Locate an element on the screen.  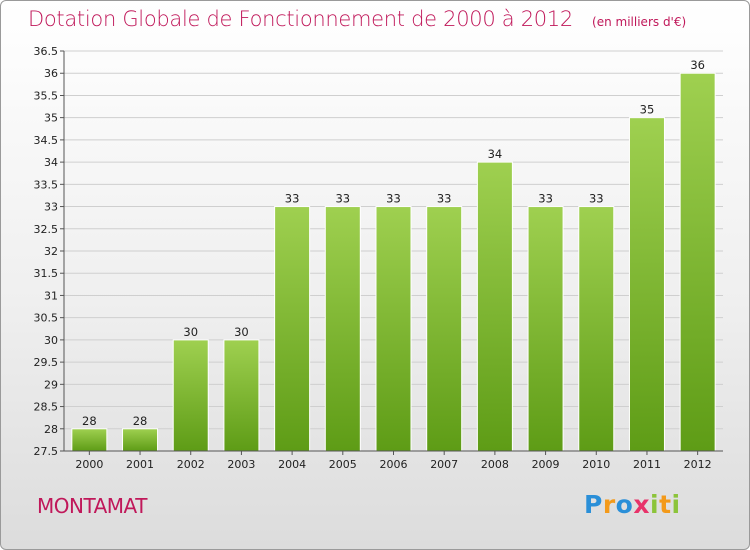
x-tick-label-2006: 2006 is located at coordinates (394, 464).